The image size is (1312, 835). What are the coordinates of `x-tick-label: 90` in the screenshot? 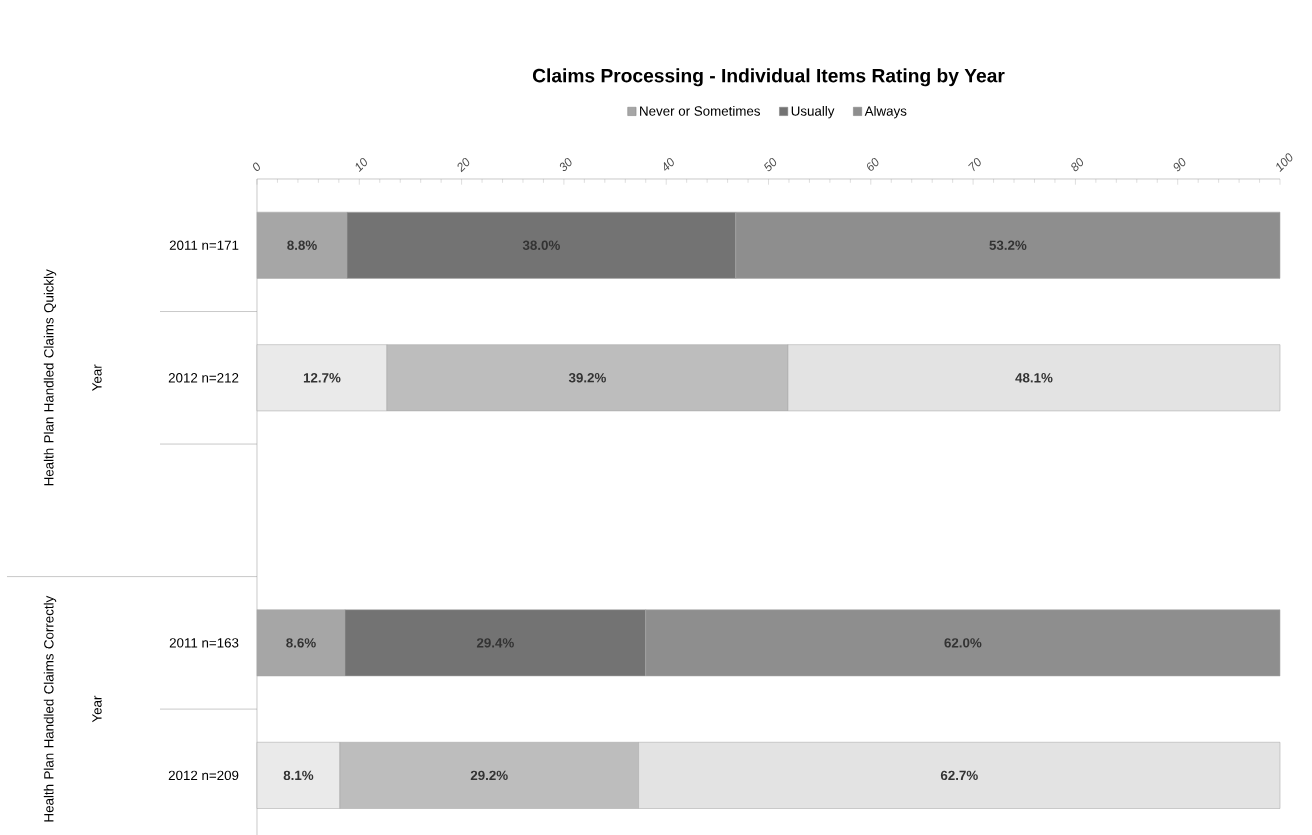 It's located at (1179, 164).